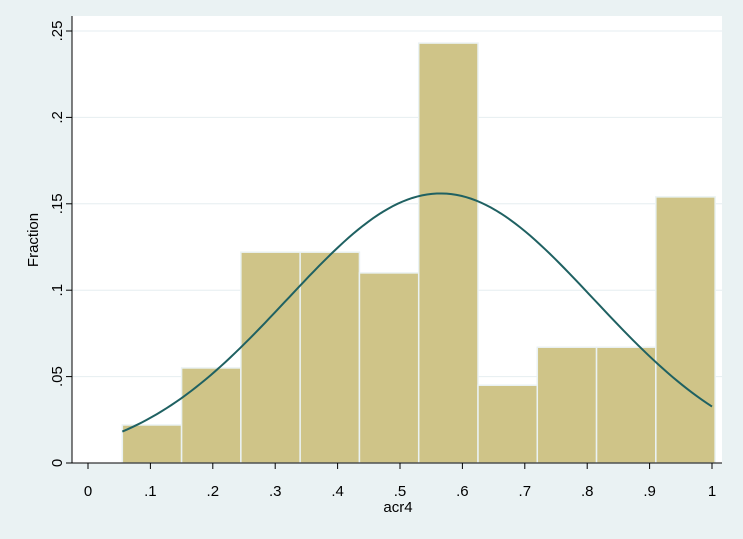 This screenshot has width=743, height=539. Describe the element at coordinates (150, 491) in the screenshot. I see `x-tick-label: .1` at that location.